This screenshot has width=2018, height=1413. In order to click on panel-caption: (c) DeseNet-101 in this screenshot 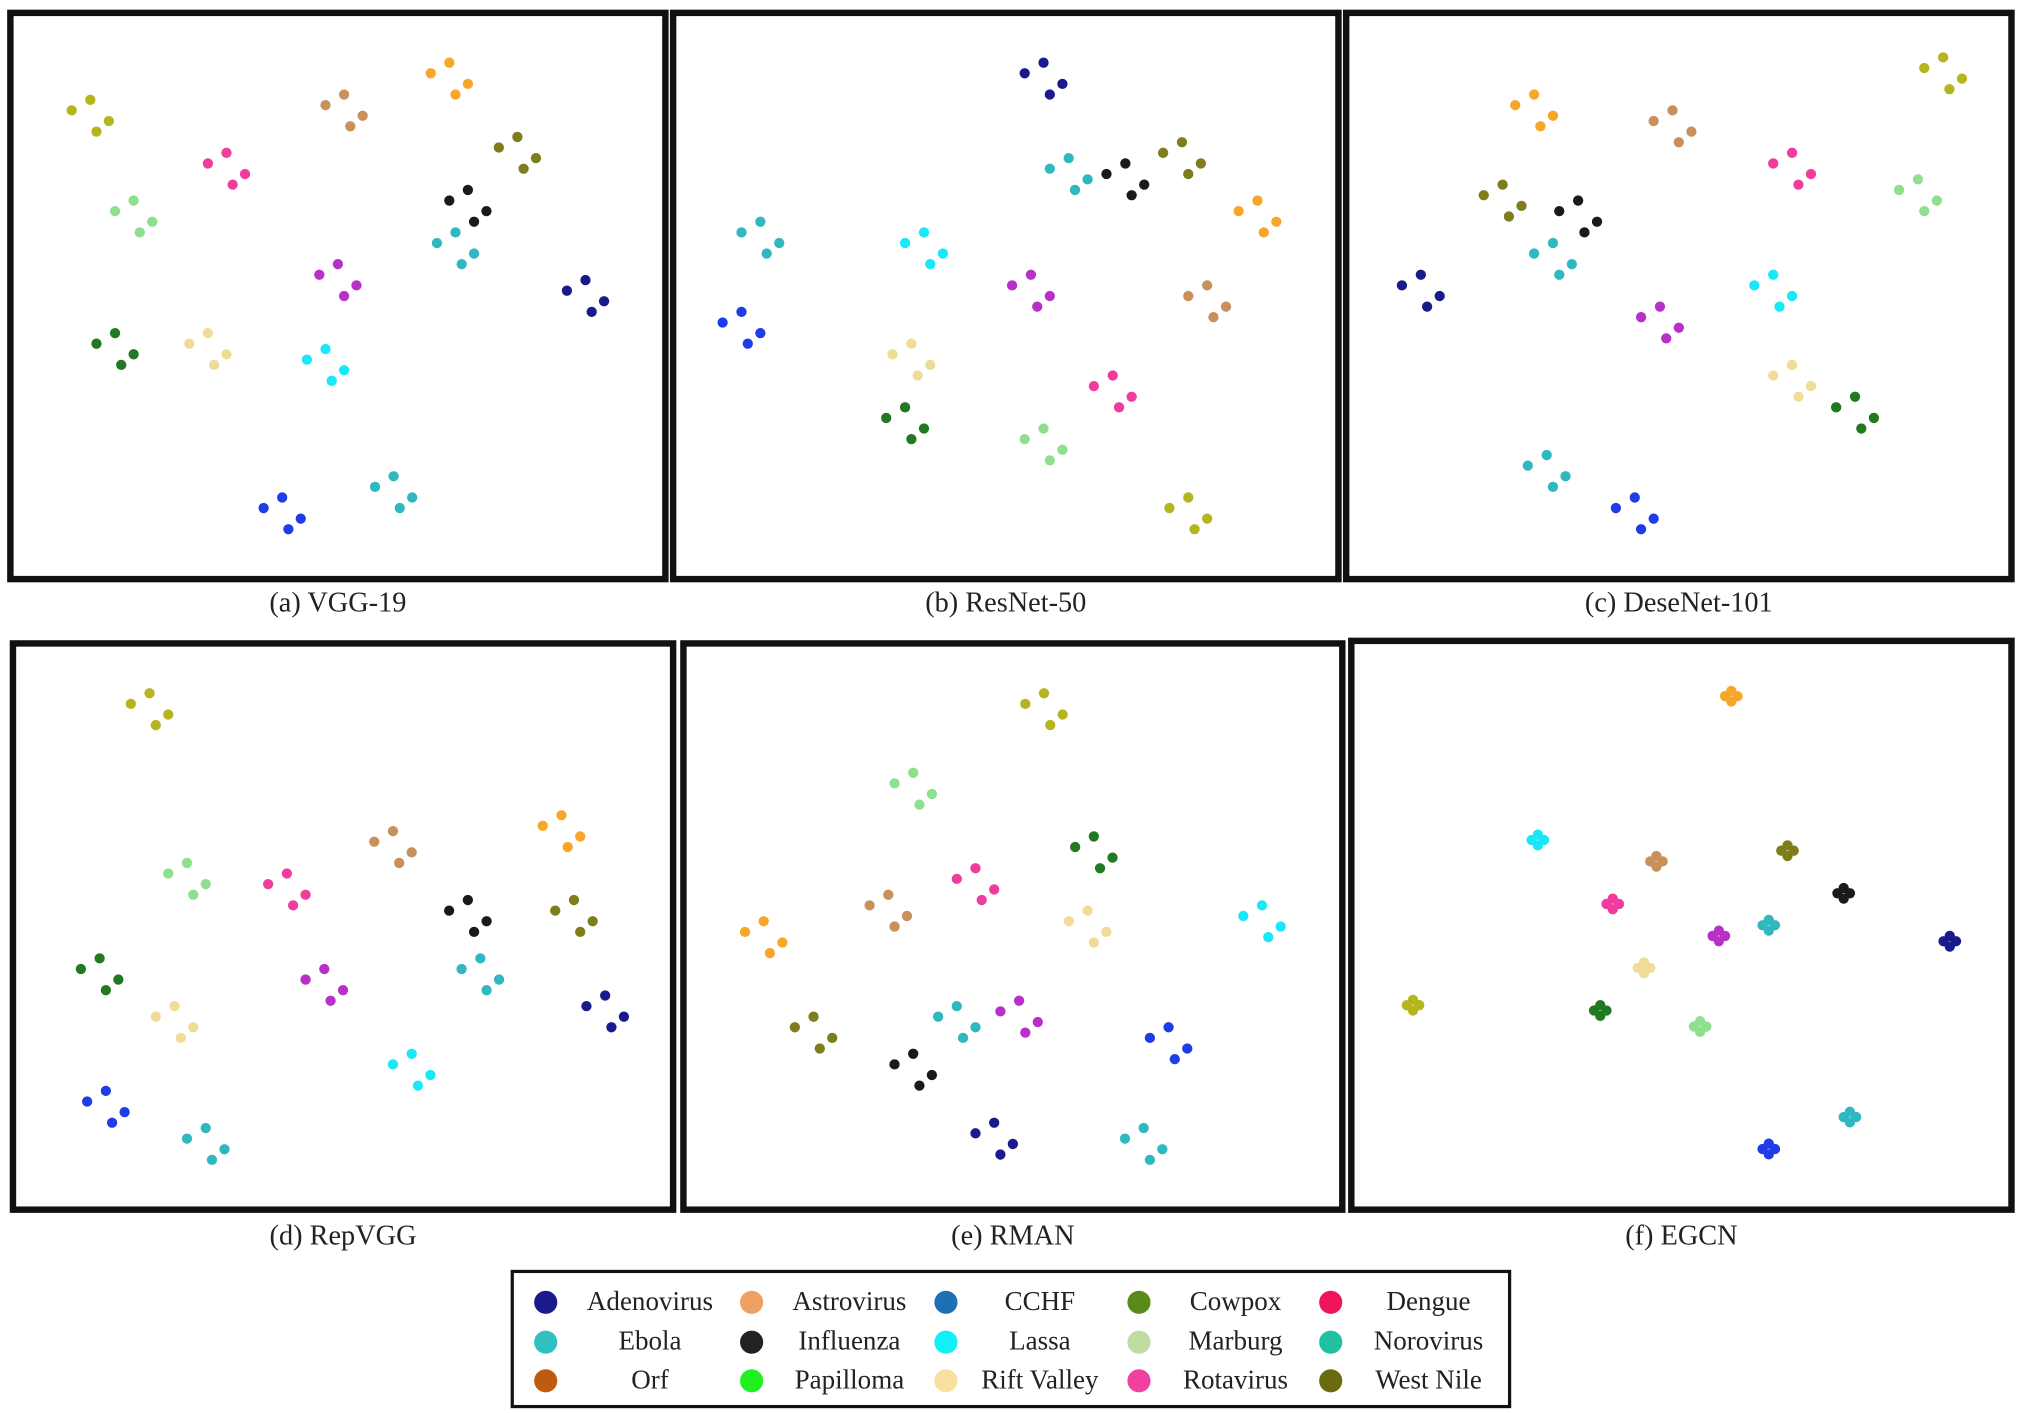, I will do `click(1679, 602)`.